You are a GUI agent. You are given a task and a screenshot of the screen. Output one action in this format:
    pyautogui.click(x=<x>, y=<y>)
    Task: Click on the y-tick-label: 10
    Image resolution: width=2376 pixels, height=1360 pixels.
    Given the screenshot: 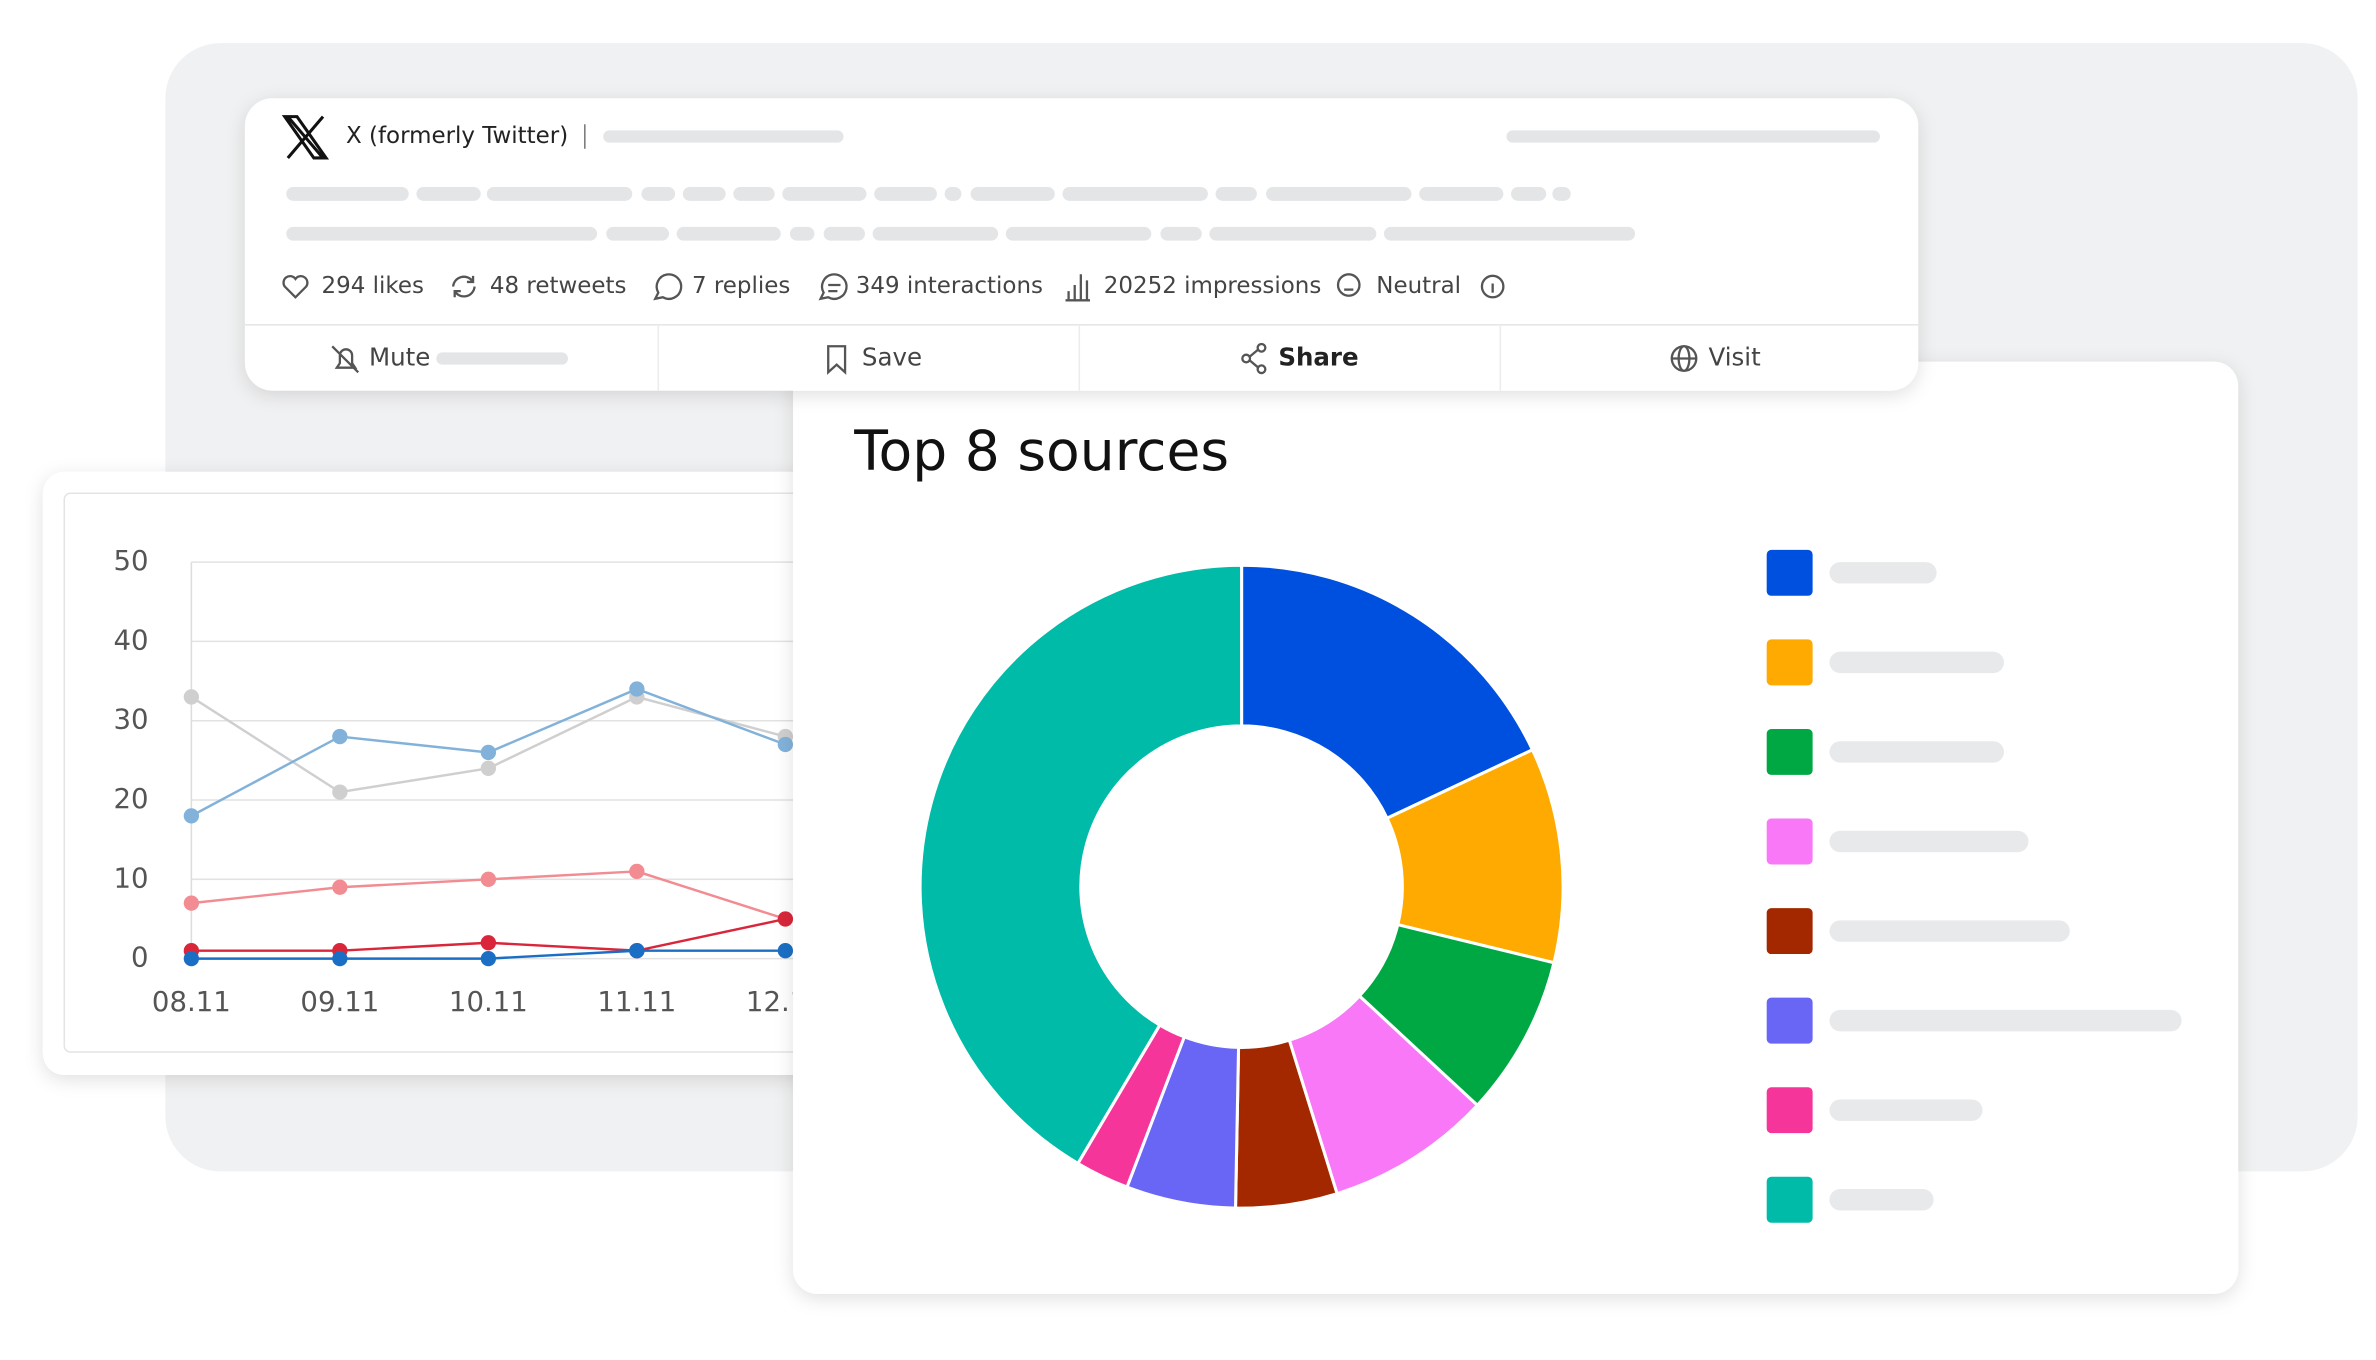 What is the action you would take?
    pyautogui.click(x=130, y=878)
    